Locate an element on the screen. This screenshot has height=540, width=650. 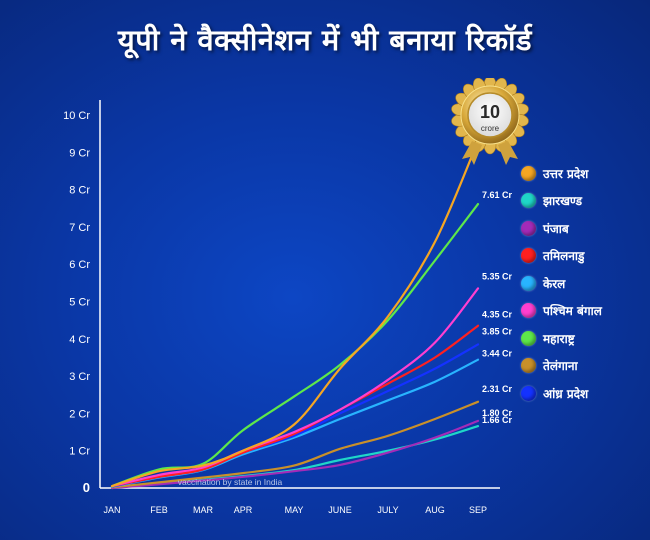
y-tick-label: 4 Cr is located at coordinates (79, 340).